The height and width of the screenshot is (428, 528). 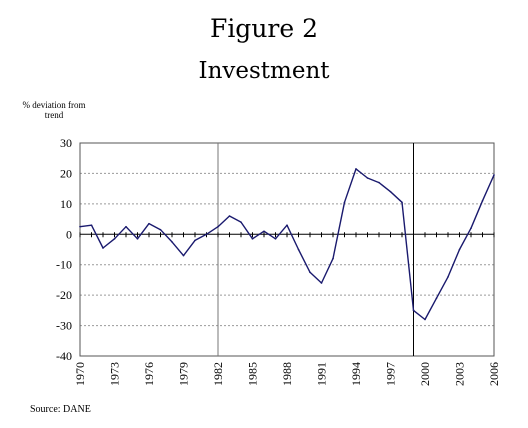 What do you see at coordinates (60, 409) in the screenshot?
I see `source-note: Source: DANE` at bounding box center [60, 409].